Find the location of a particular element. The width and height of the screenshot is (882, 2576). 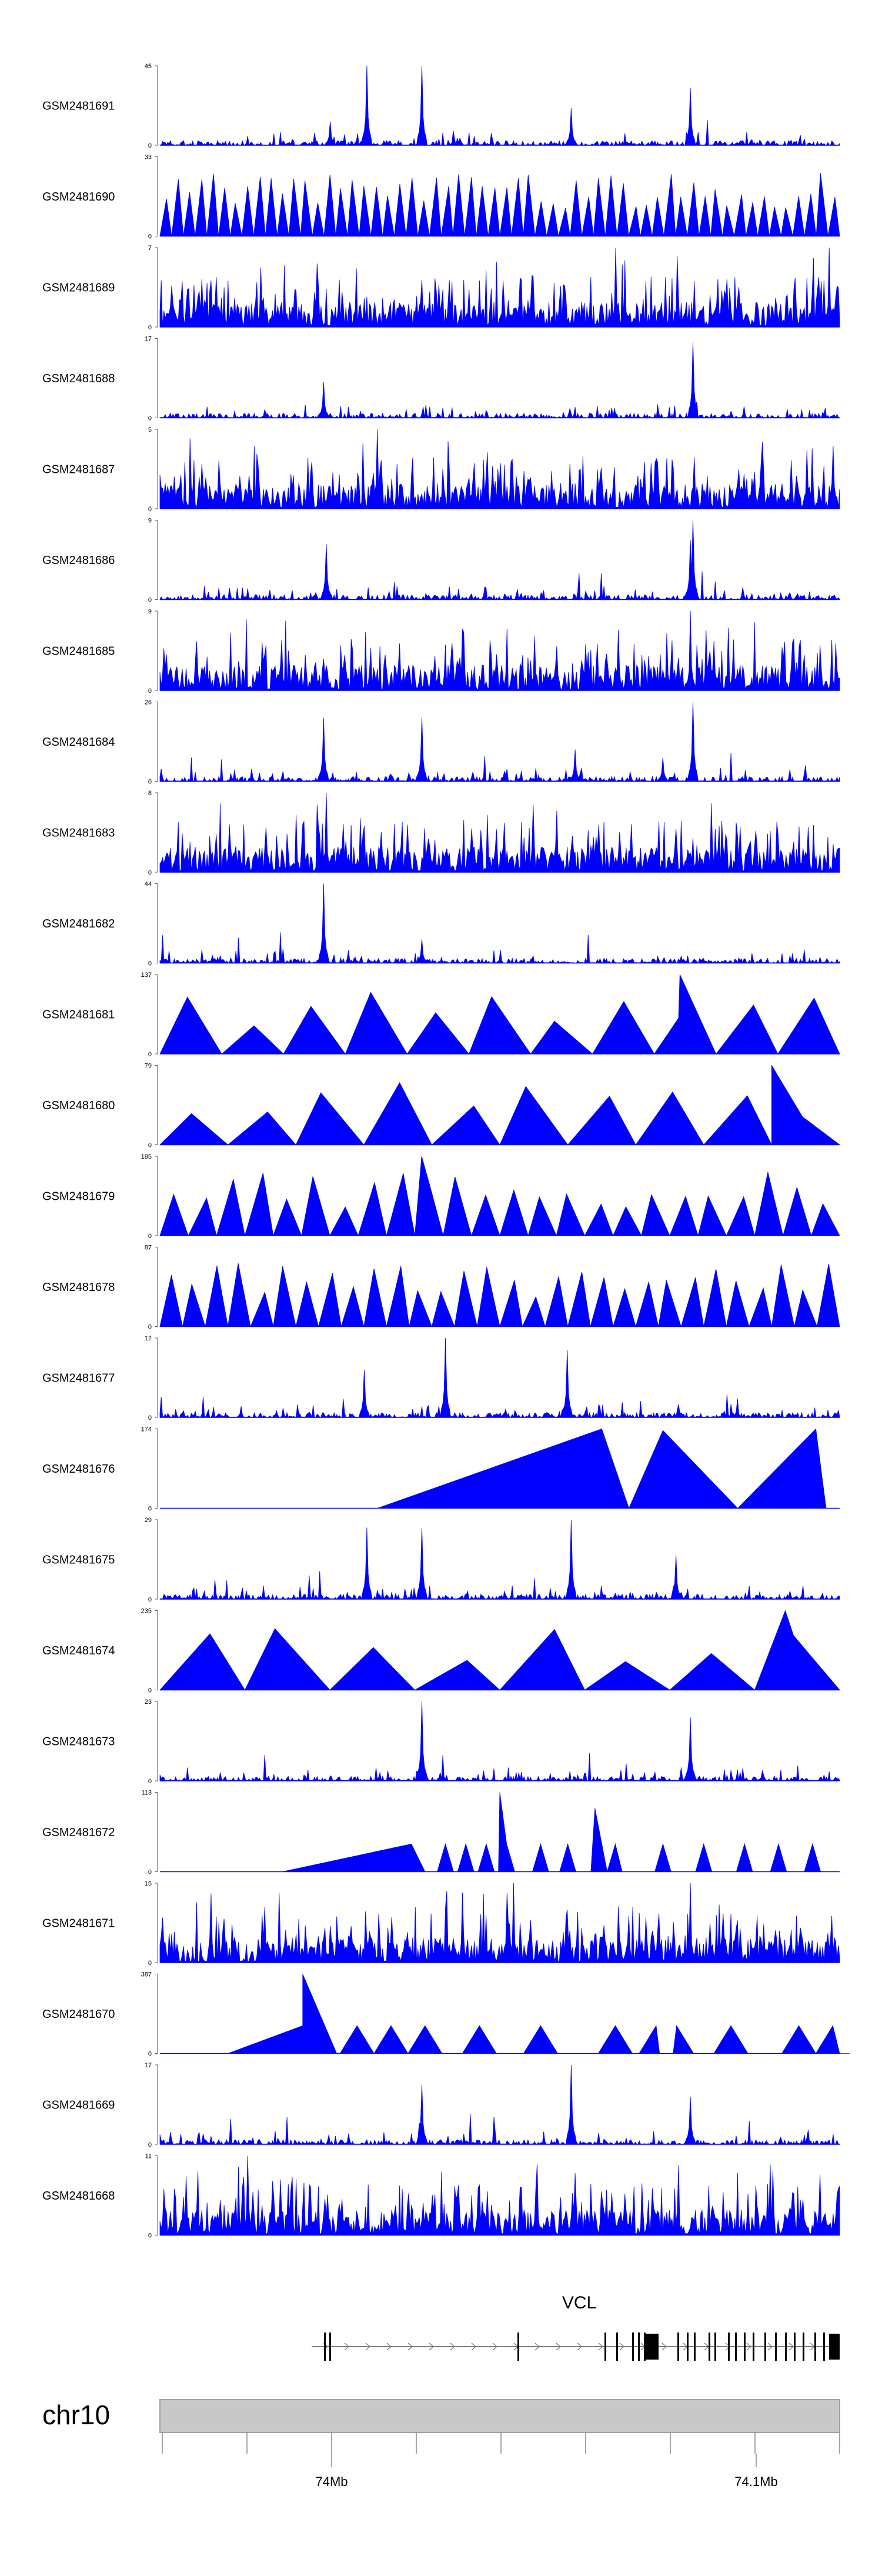

track-GSM2481673: 23 0 GSM2481673 is located at coordinates (441, 1742).